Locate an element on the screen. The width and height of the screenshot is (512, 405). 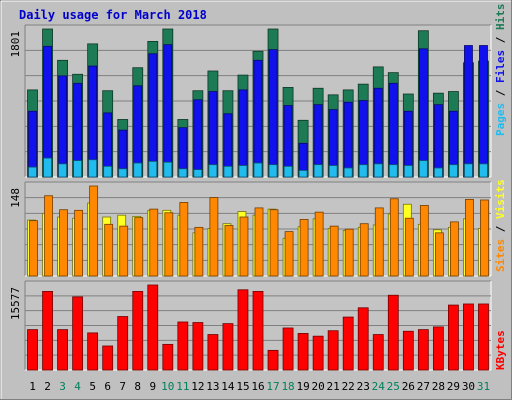
x-tick-label: 22 is located at coordinates (348, 386).